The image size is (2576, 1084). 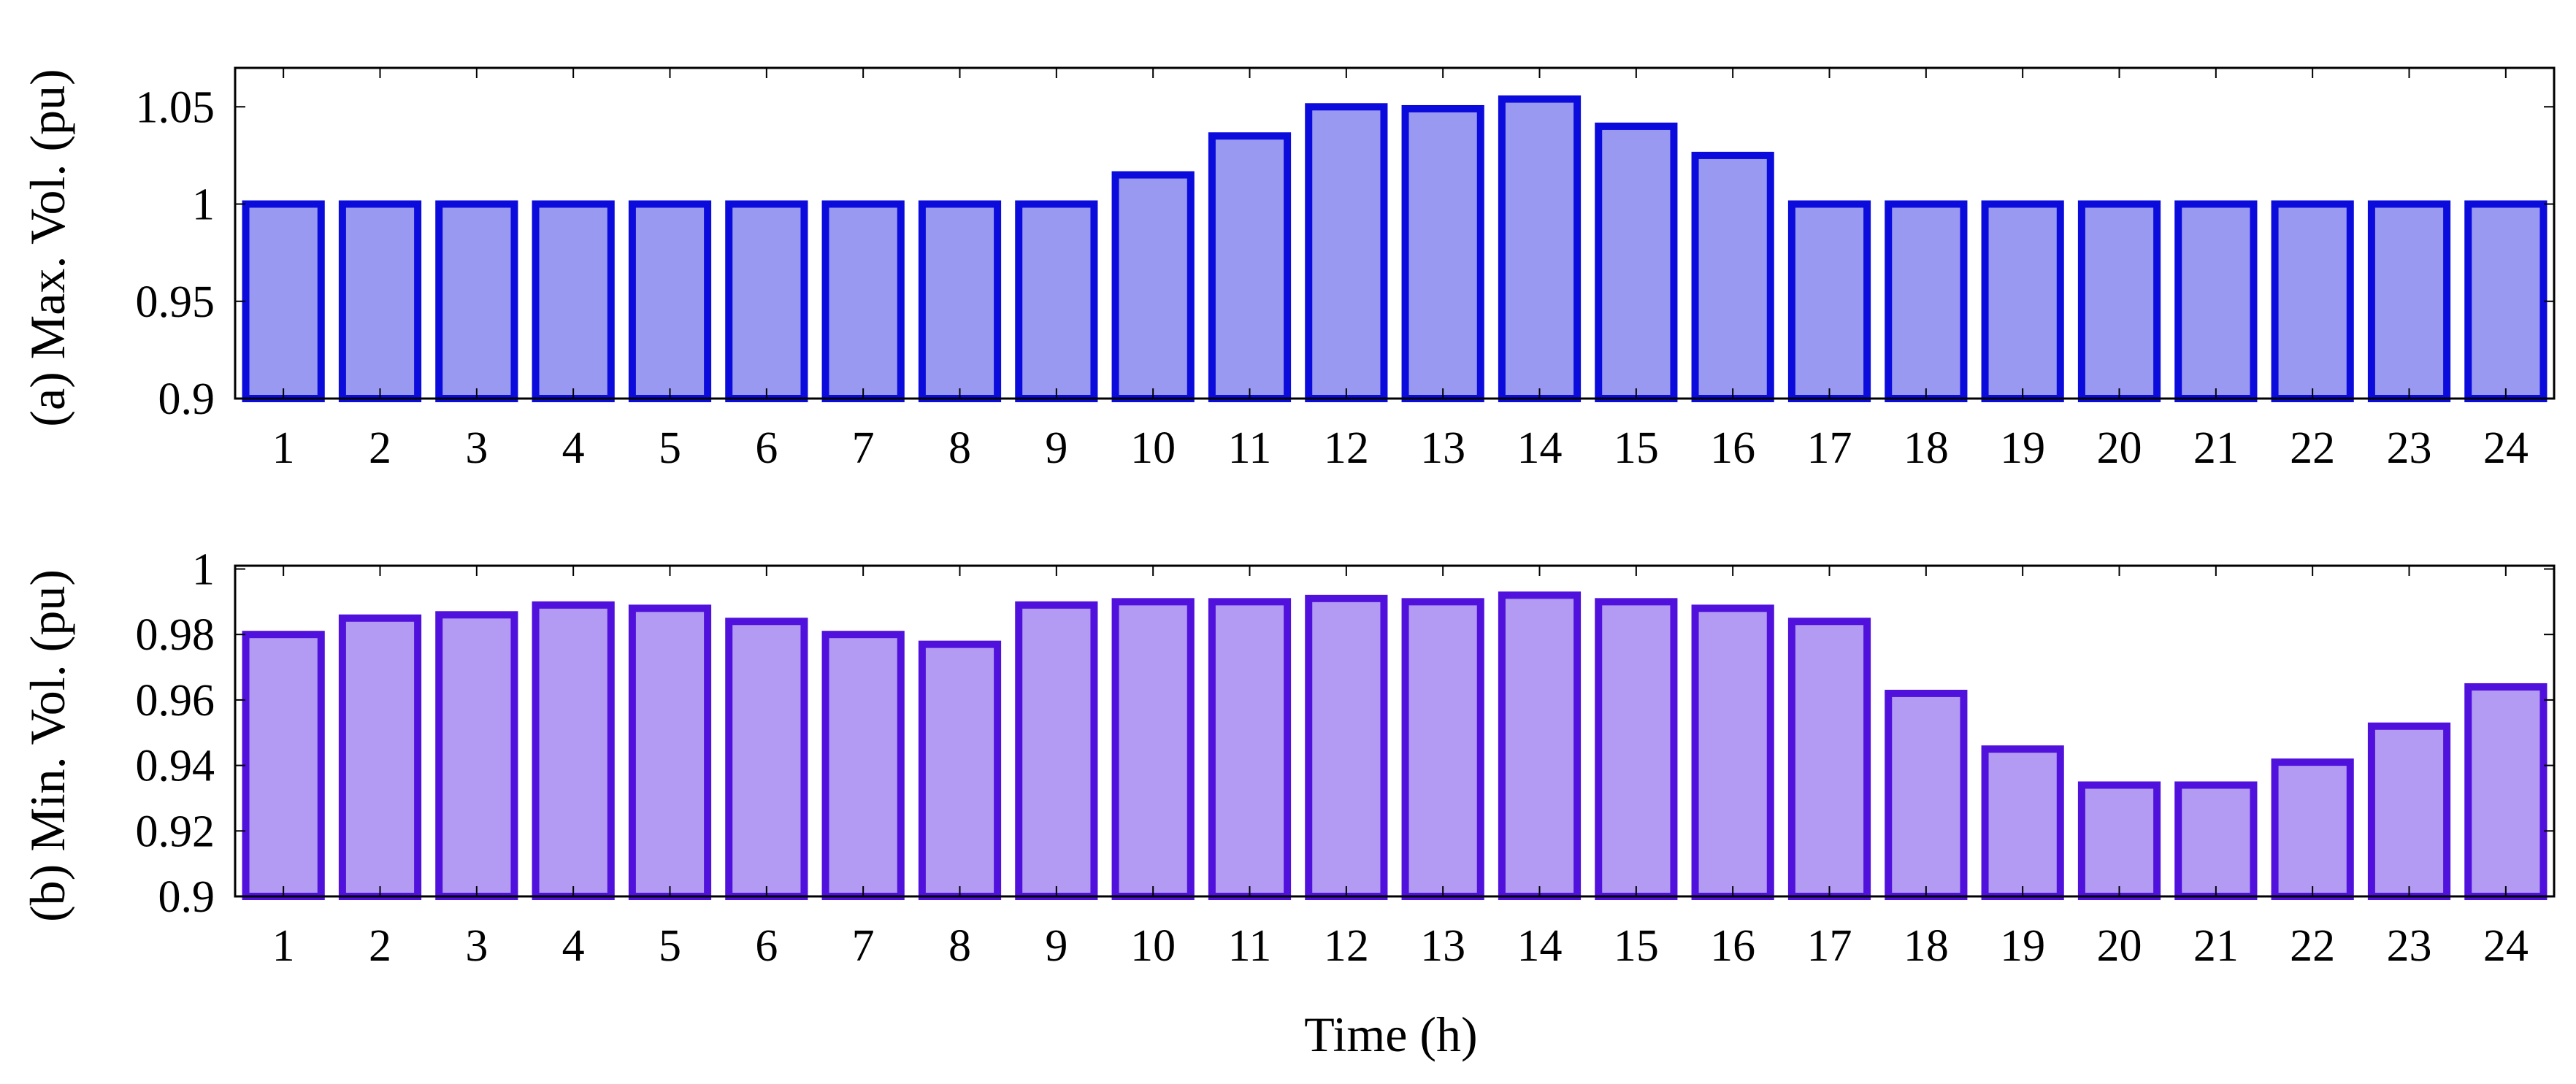 What do you see at coordinates (48, 247) in the screenshot?
I see `y-axis-label: (a) Max. Vol. (pu)` at bounding box center [48, 247].